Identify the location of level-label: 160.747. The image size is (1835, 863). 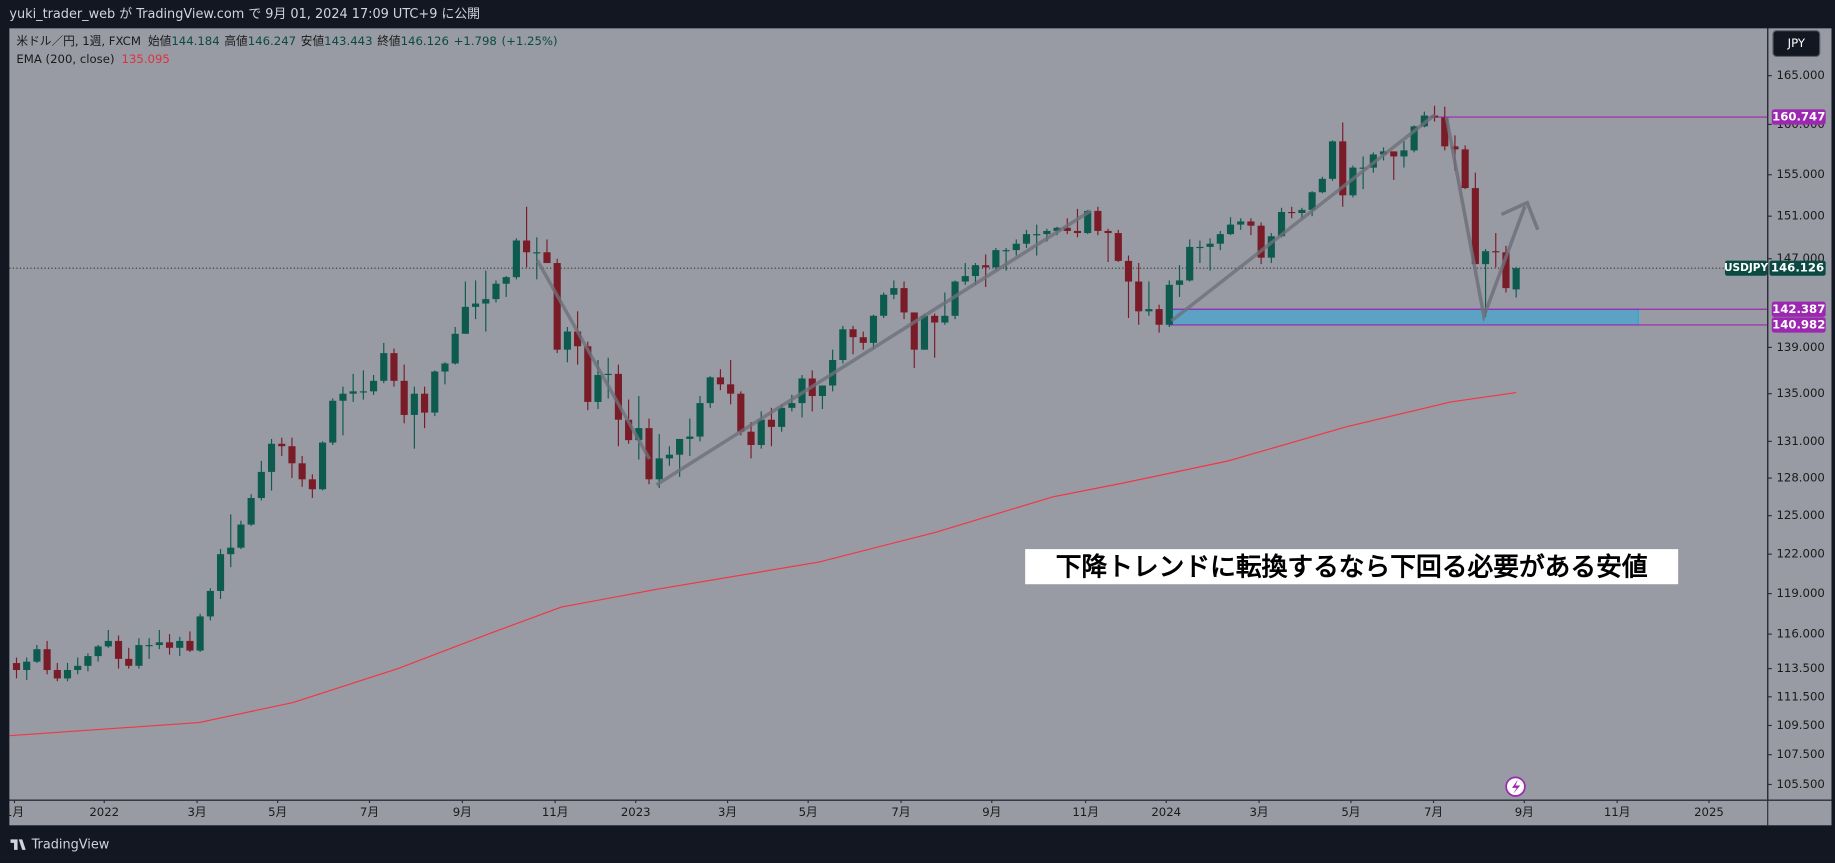
(1798, 117).